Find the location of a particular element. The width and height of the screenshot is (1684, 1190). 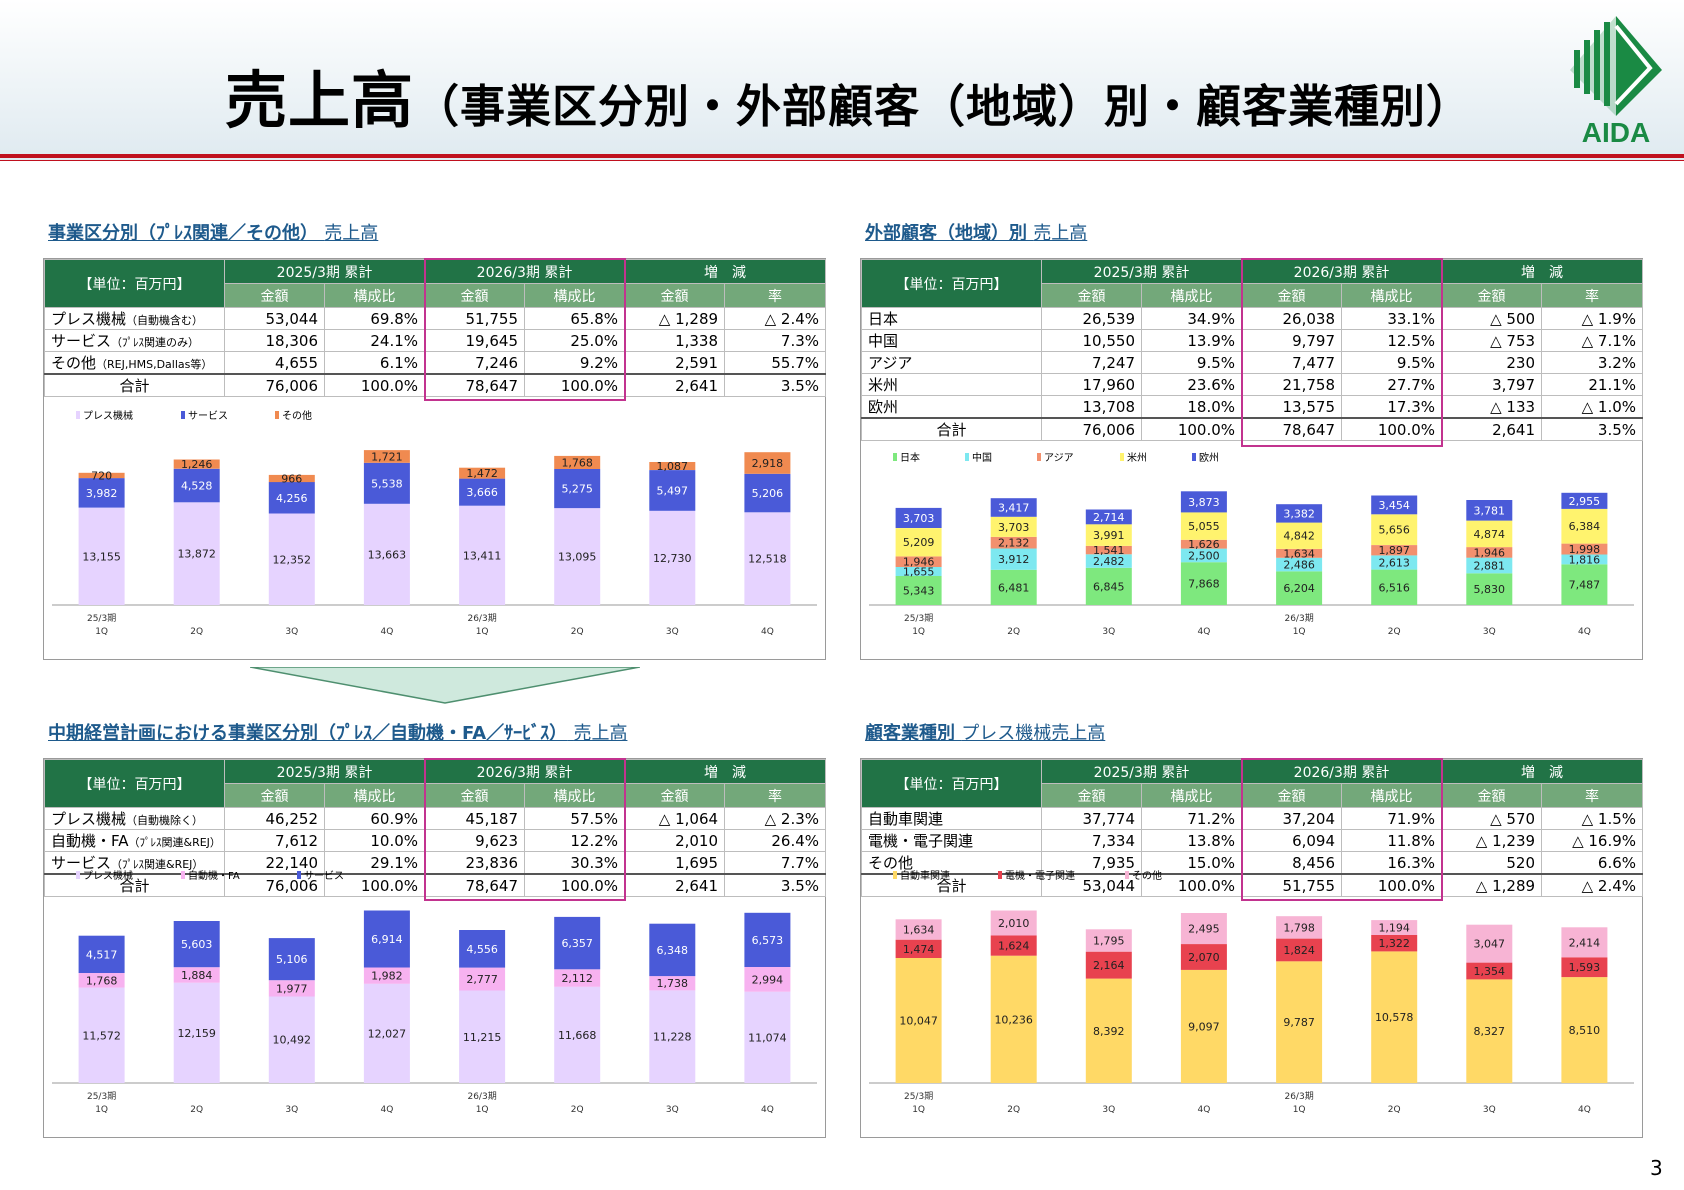

data-label: 5,275 is located at coordinates (577, 489).